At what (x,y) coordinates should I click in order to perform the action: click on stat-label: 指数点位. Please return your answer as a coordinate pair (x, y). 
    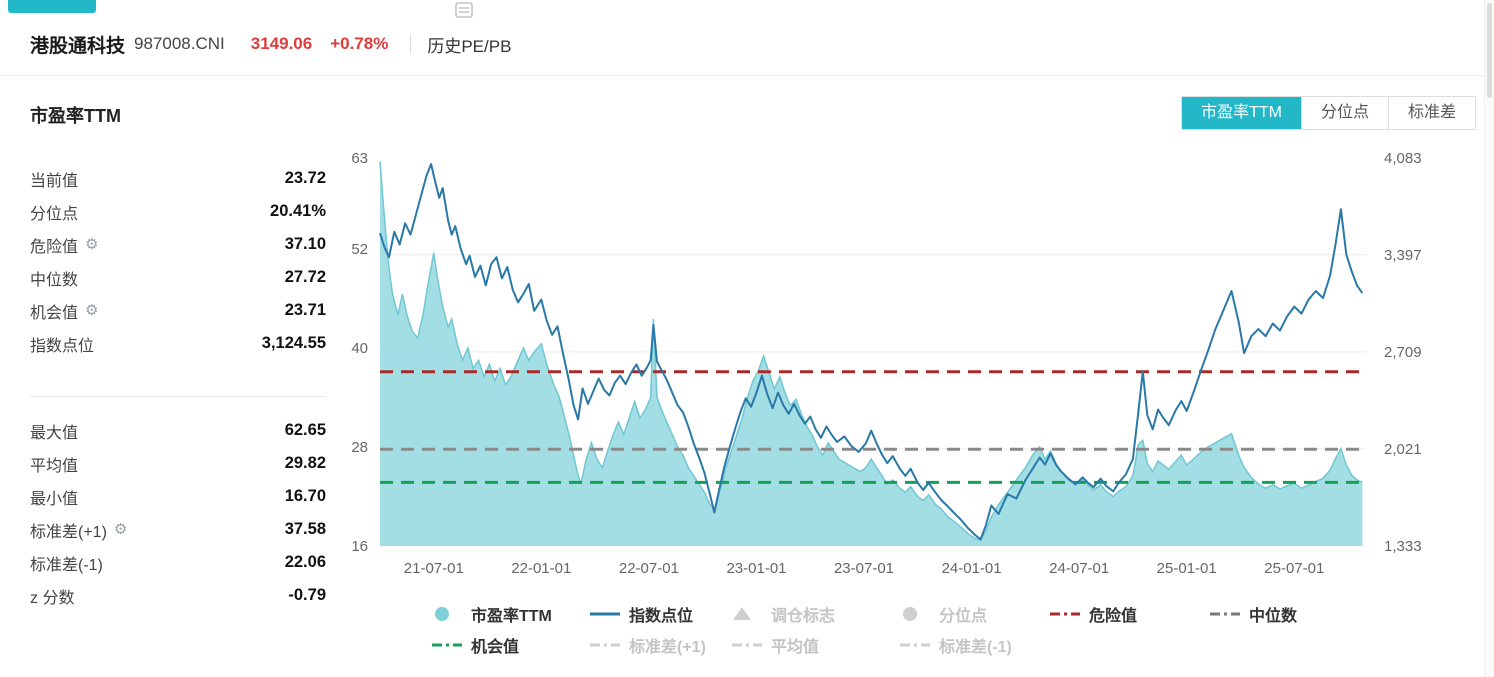
    Looking at the image, I should click on (62, 346).